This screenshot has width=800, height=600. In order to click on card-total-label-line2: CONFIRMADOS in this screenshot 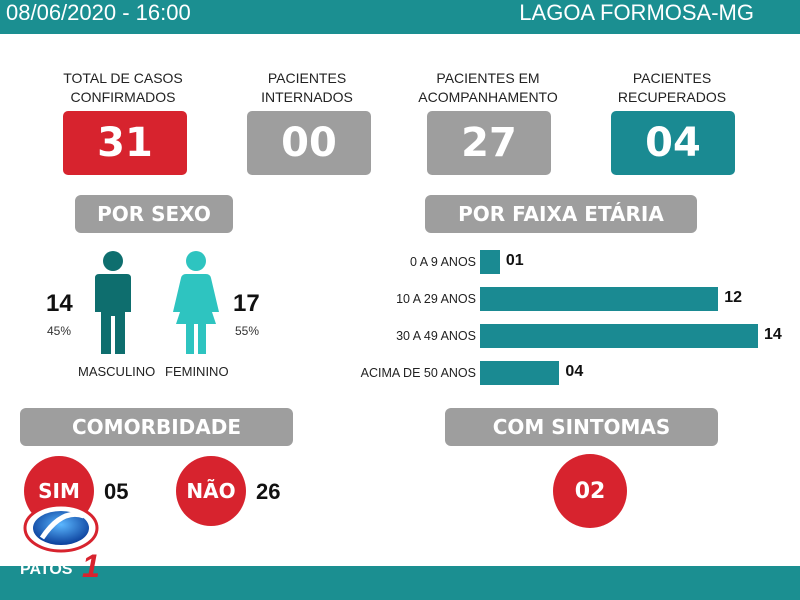, I will do `click(123, 97)`.